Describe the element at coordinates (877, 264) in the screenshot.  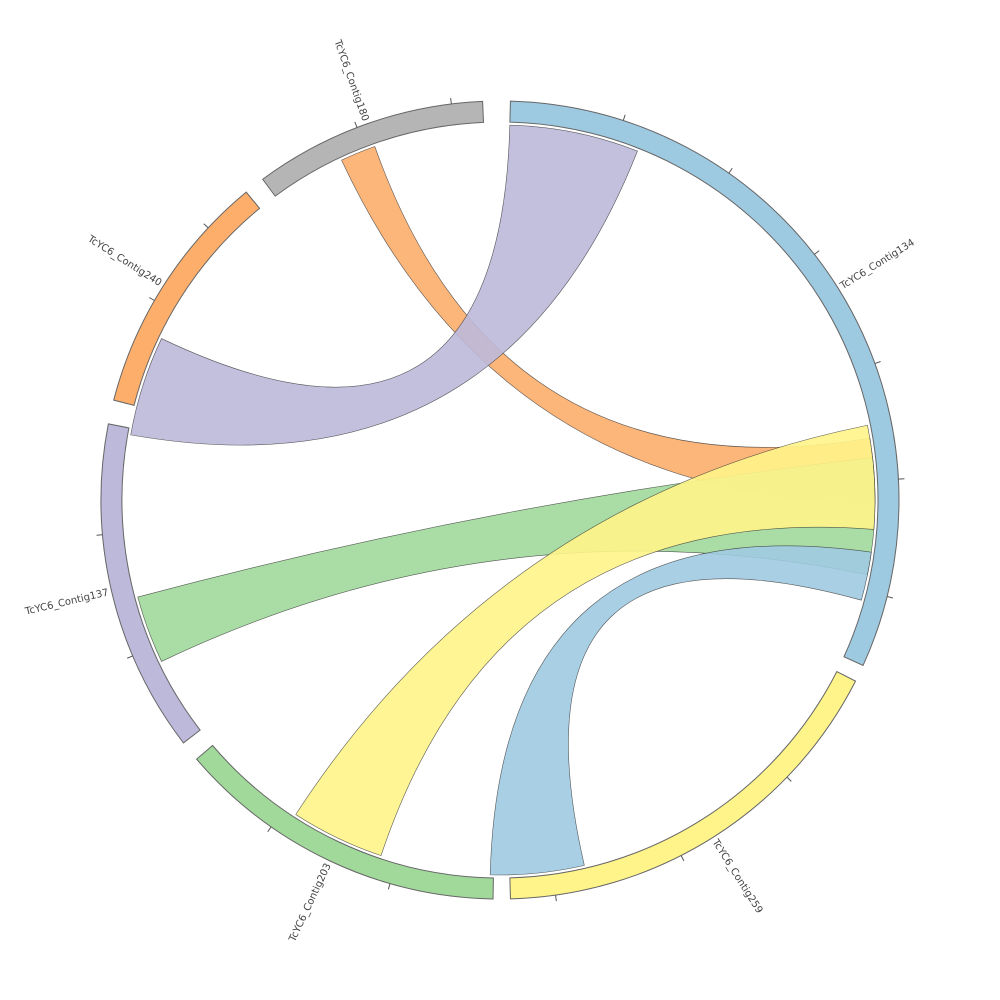
I see `segment-label-contig134: TcYC6_Contig134` at that location.